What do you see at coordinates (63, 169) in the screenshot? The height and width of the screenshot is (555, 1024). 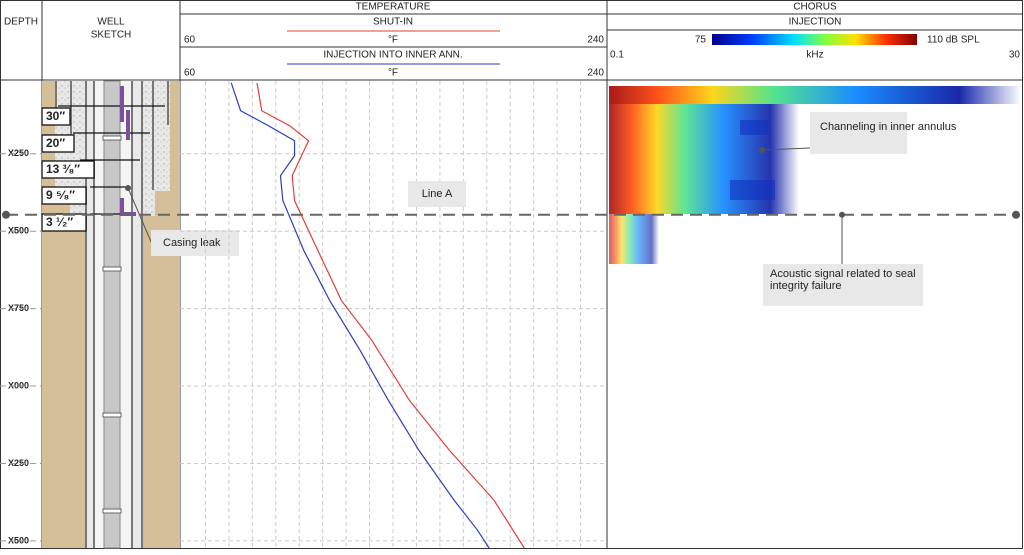 I see `casing-label: 13 ³⁄₈″` at bounding box center [63, 169].